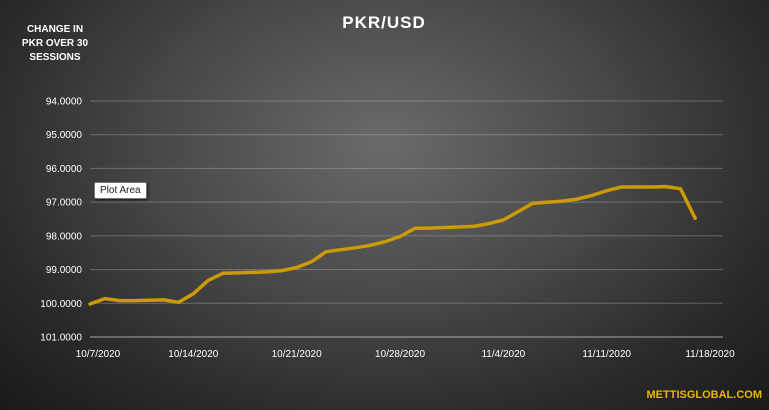  Describe the element at coordinates (193, 354) in the screenshot. I see `x-tick-label: 10/14/2020` at that location.